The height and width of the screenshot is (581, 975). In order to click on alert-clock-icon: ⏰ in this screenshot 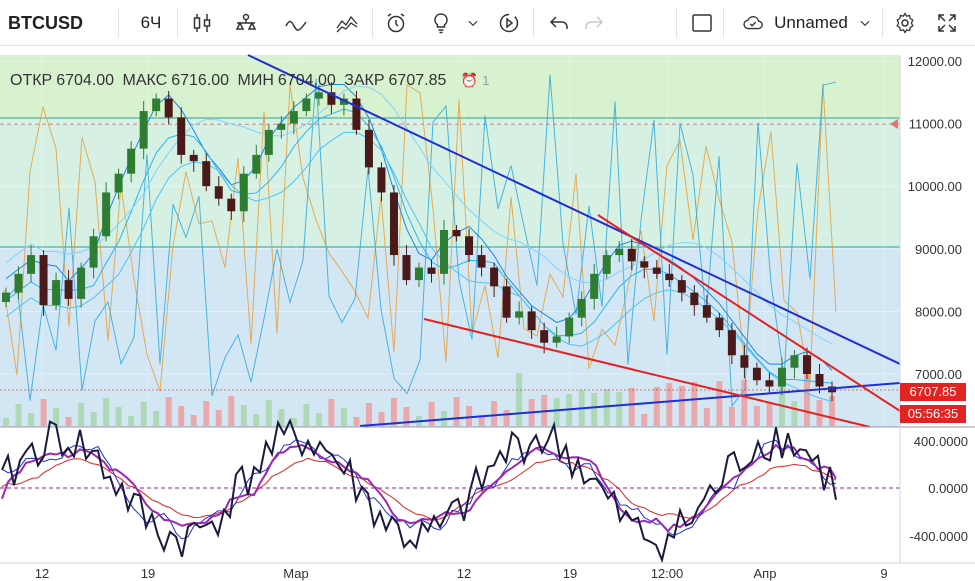, I will do `click(469, 80)`.